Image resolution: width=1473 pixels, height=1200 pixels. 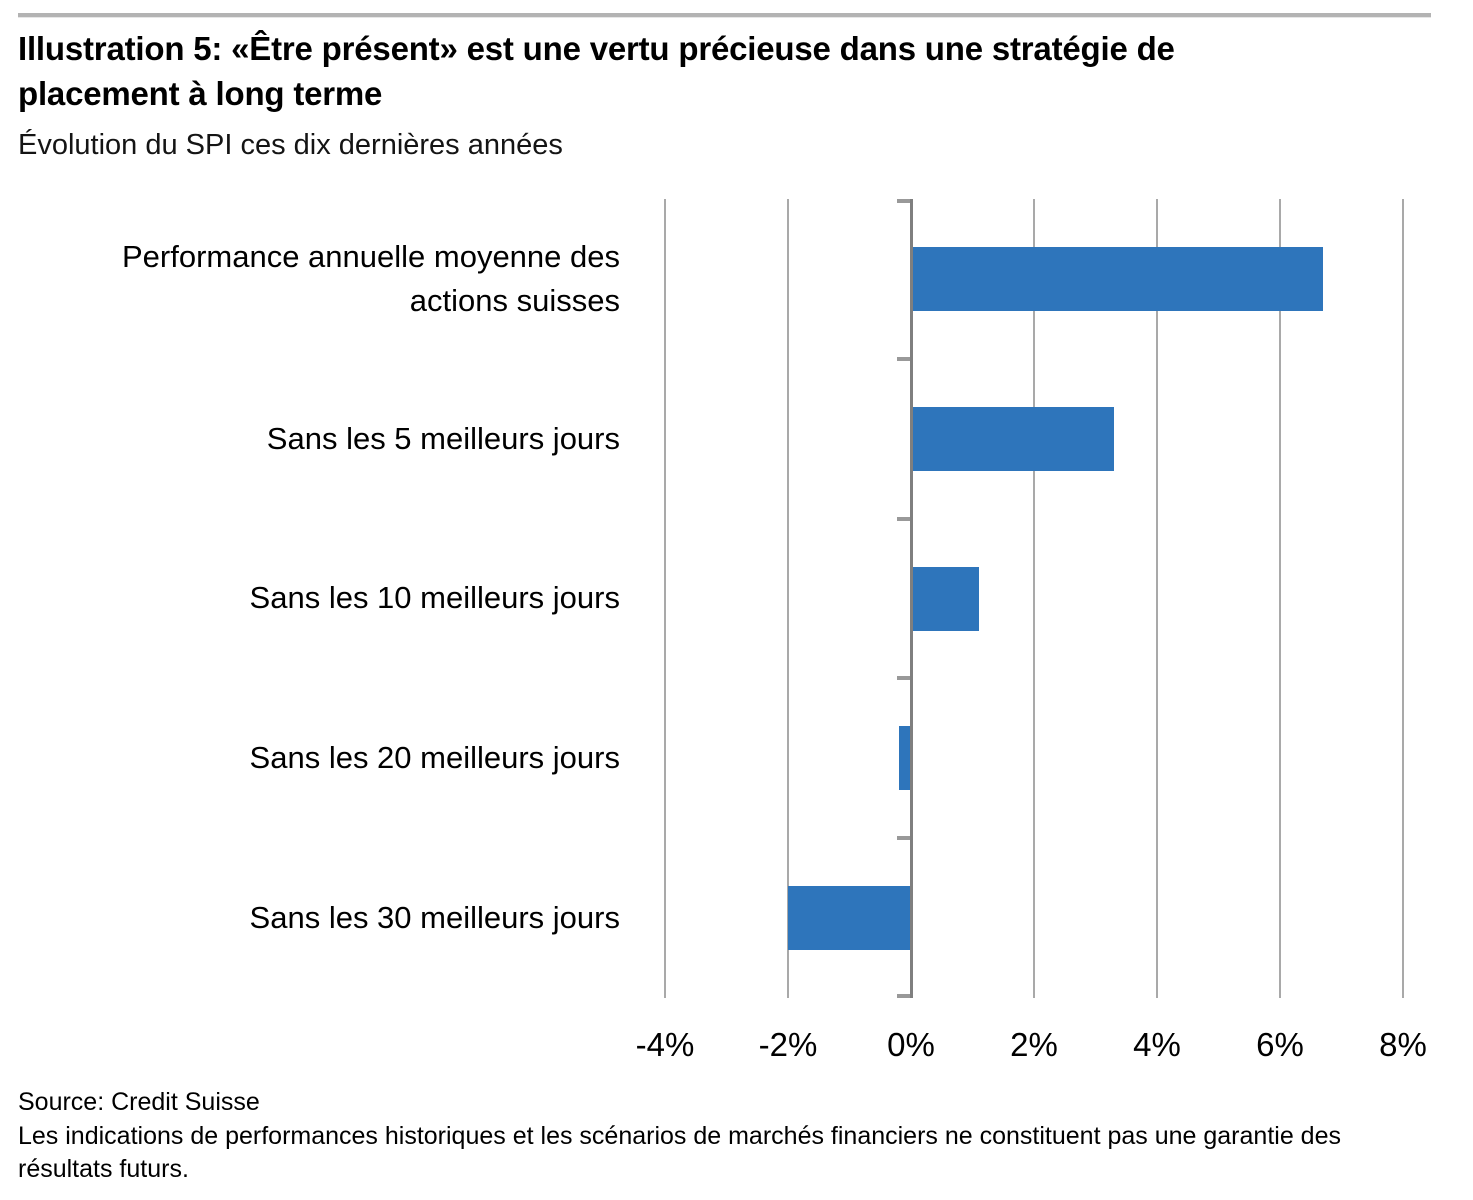 What do you see at coordinates (434, 918) in the screenshot?
I see `category-label: Sans les 30 meilleurs jours` at bounding box center [434, 918].